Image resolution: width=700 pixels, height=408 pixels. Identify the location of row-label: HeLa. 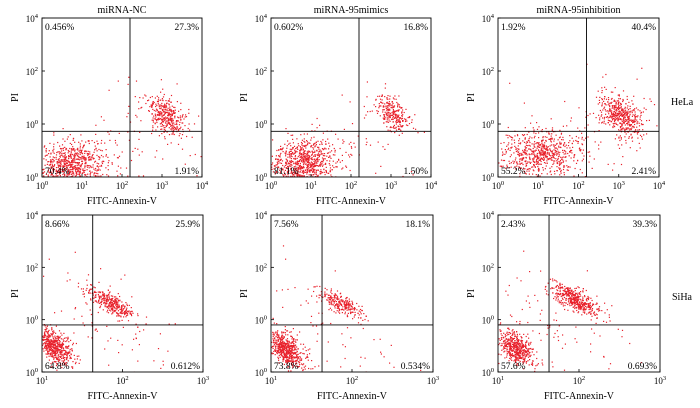
(682, 102).